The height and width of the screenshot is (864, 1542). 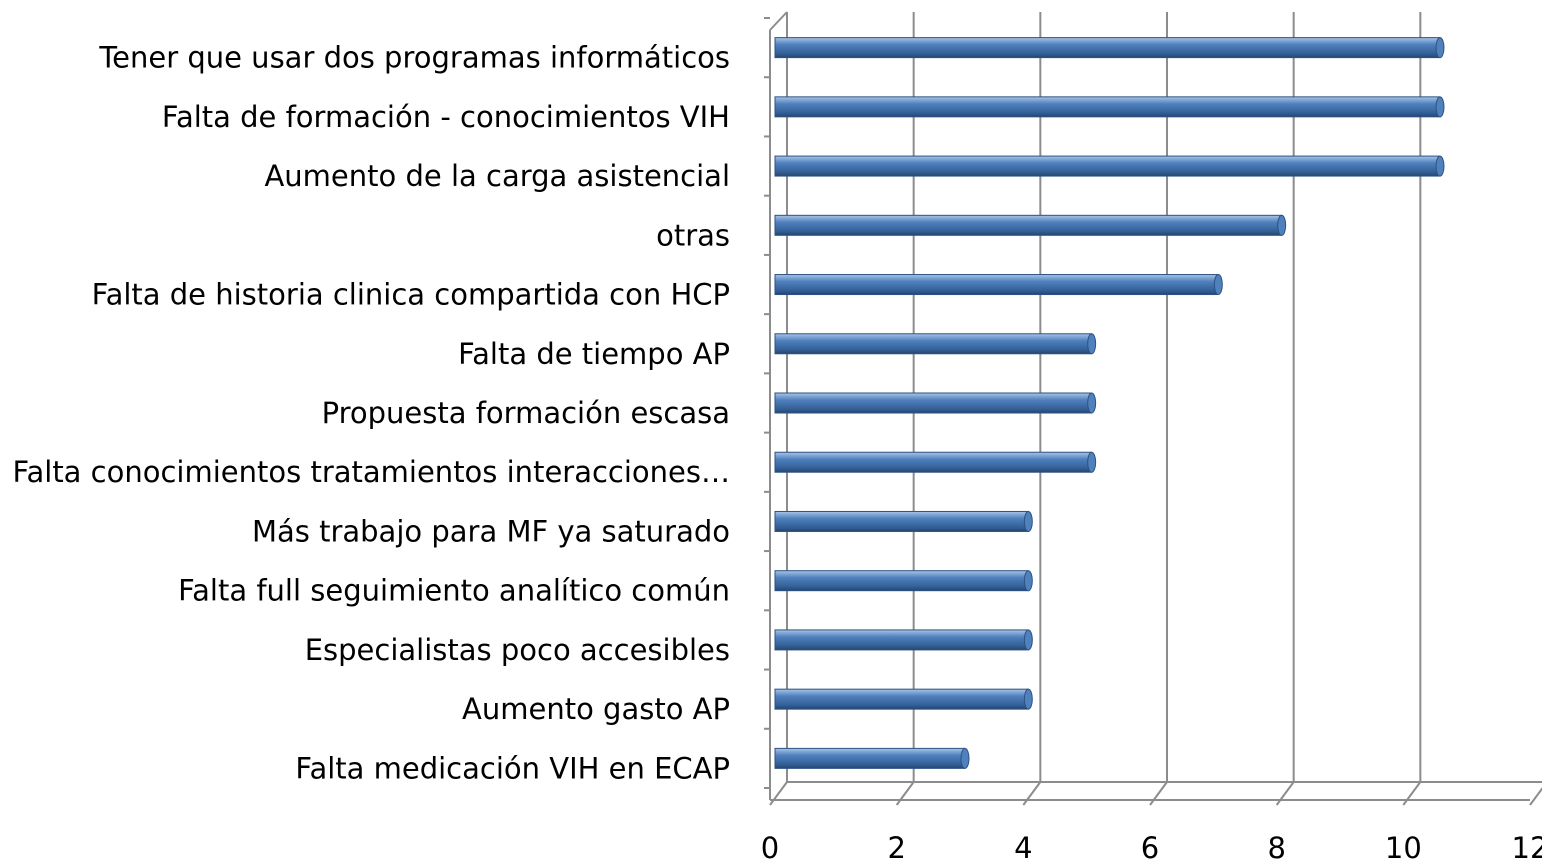 What do you see at coordinates (446, 117) in the screenshot?
I see `y-tick-label: Falta de formación - conocimientos VIH` at bounding box center [446, 117].